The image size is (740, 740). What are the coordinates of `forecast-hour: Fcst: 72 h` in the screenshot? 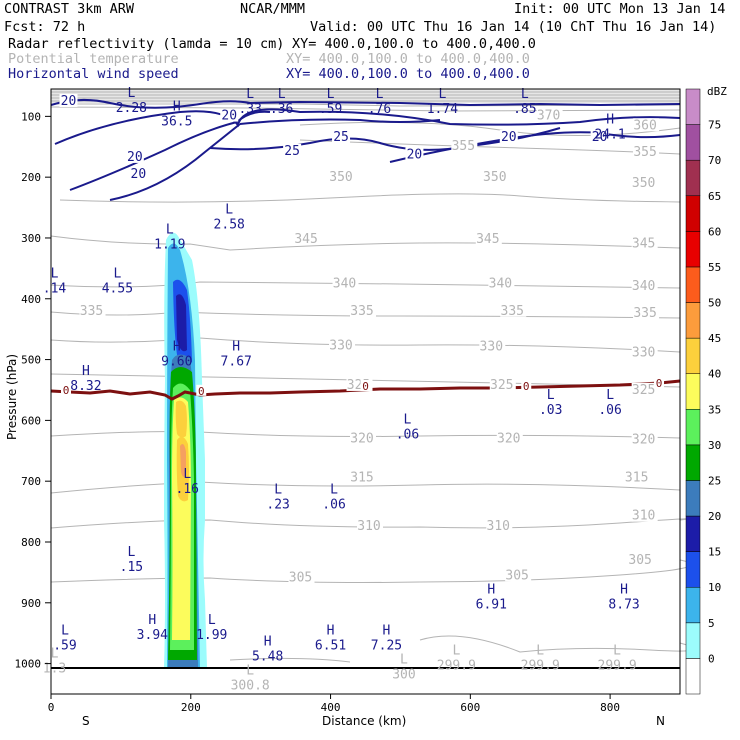 It's located at (44, 27).